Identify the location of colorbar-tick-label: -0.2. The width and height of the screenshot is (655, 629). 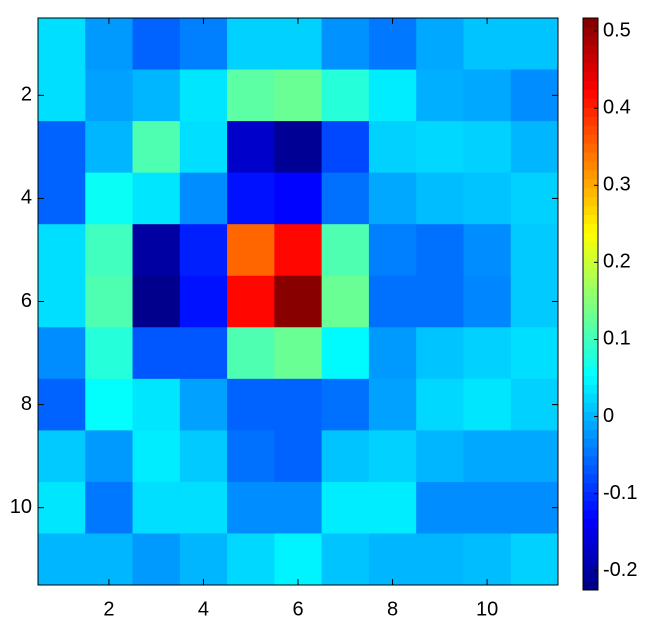
(620, 570).